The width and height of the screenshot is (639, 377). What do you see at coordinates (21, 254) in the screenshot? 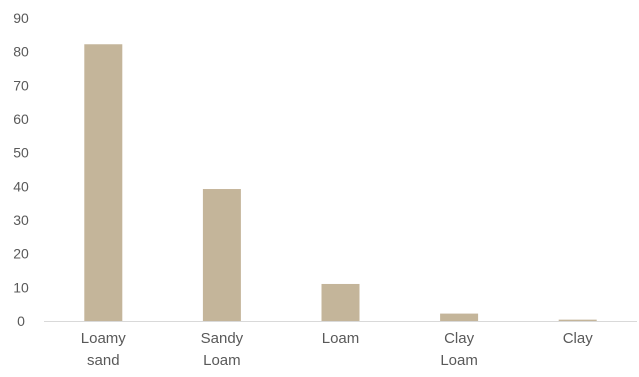
I see `y-tick-label: 20` at bounding box center [21, 254].